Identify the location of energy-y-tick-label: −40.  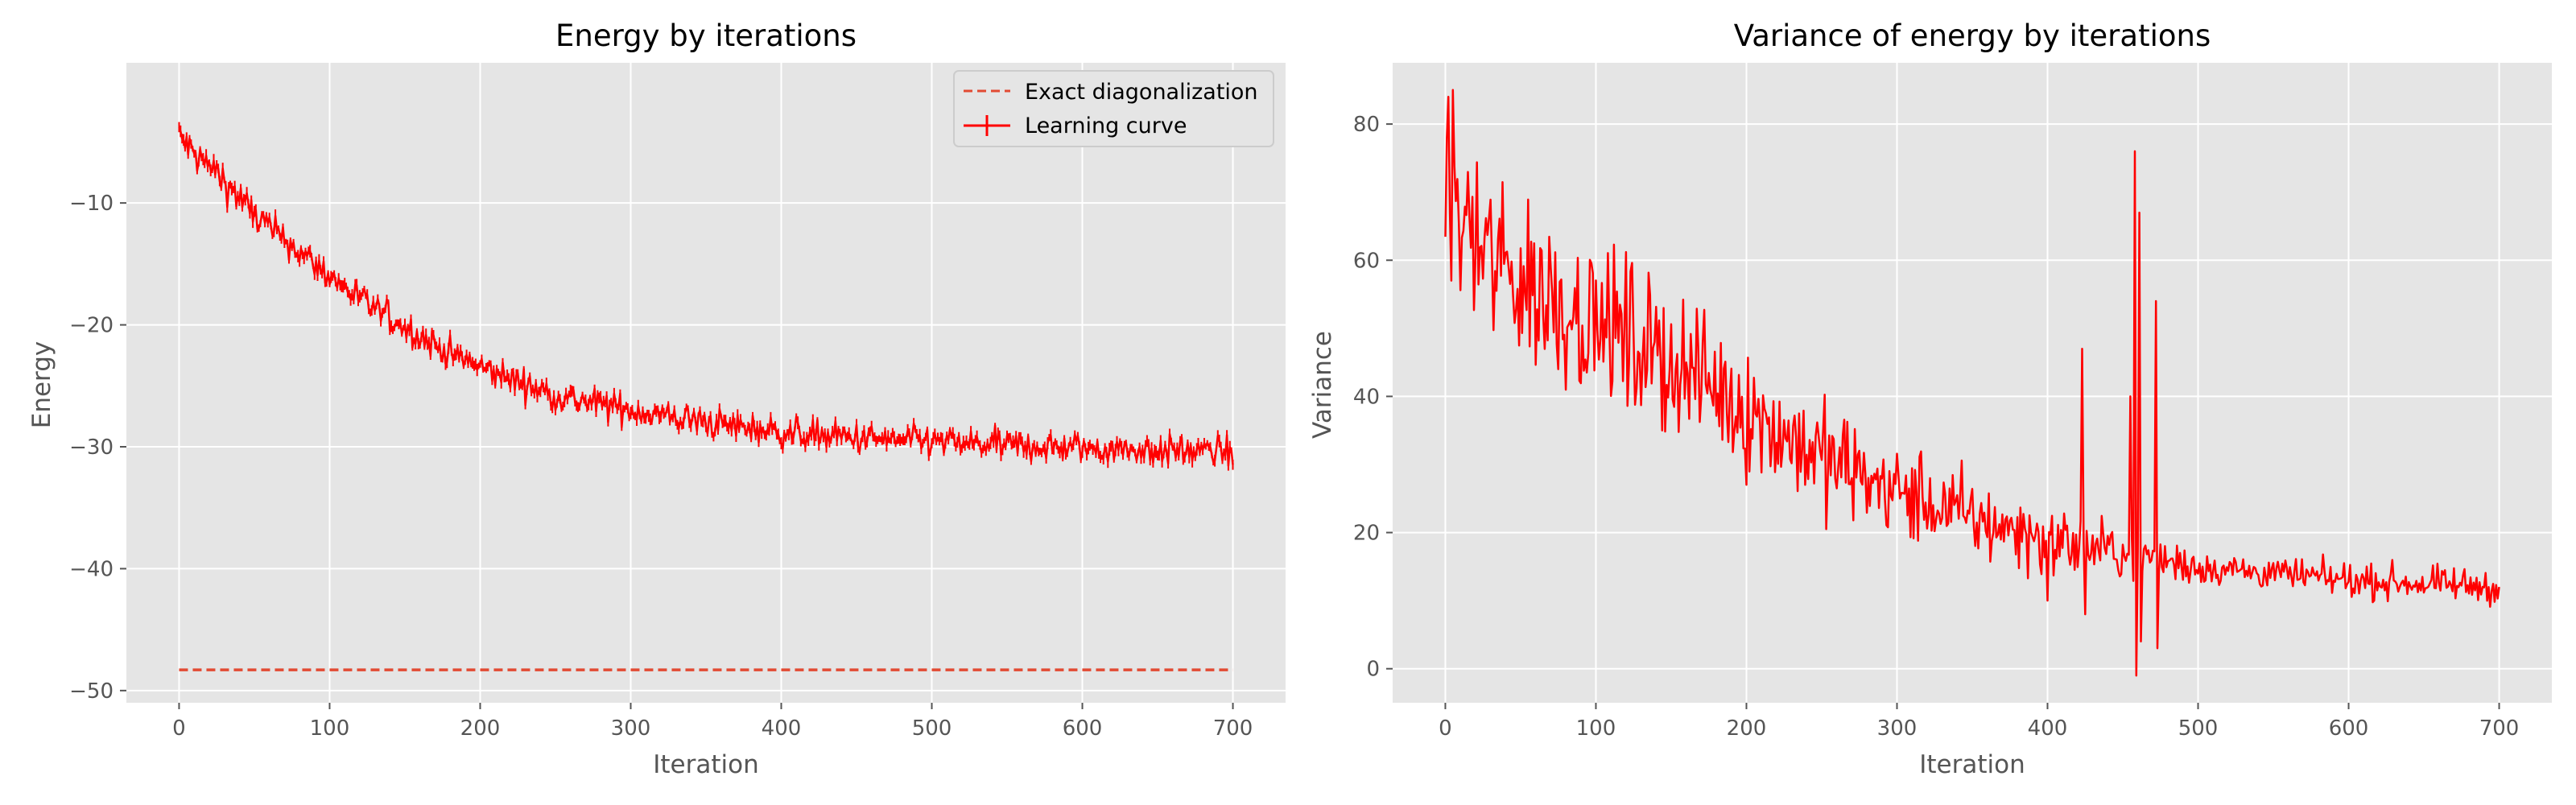
(91, 569).